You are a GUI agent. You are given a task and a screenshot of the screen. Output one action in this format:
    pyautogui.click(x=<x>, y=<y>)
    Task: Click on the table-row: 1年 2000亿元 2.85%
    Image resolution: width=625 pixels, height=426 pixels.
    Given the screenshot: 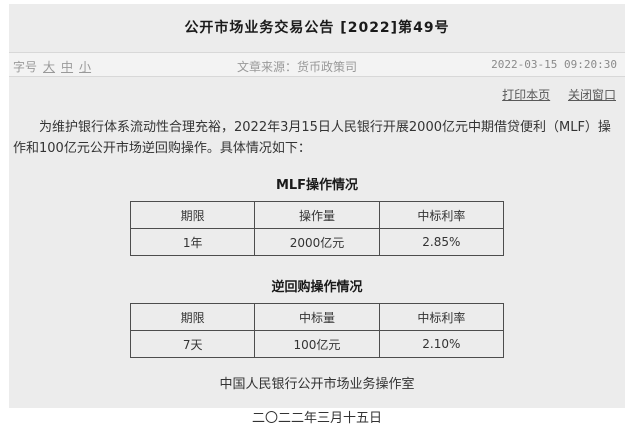 What is the action you would take?
    pyautogui.click(x=317, y=242)
    